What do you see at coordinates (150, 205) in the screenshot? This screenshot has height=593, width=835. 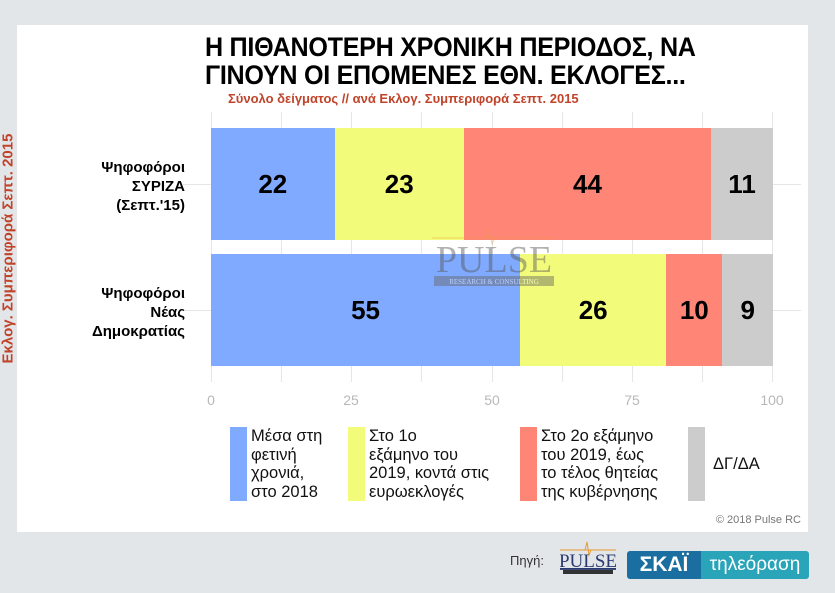 I see `category-line: (Σεπτ.'15)` at bounding box center [150, 205].